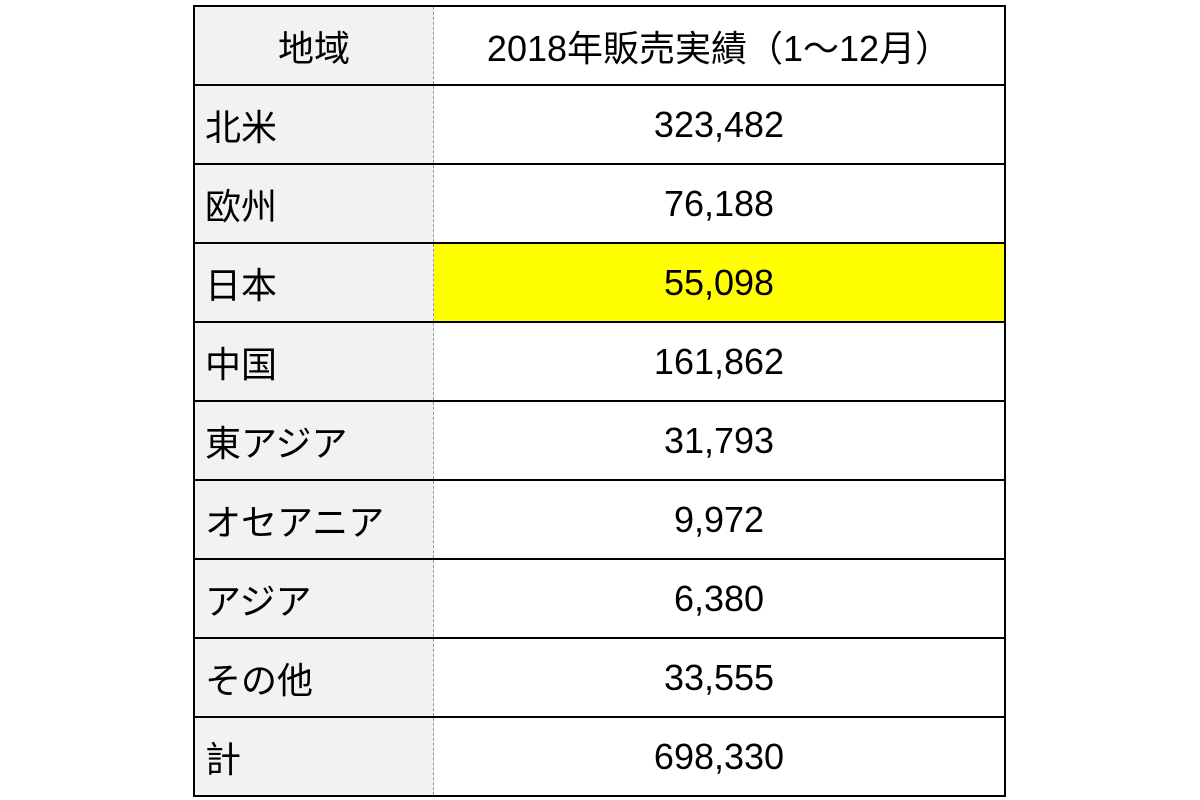 Image resolution: width=1200 pixels, height=800 pixels. I want to click on header-cell: 2018年販売実績（1～12月）, so click(719, 45).